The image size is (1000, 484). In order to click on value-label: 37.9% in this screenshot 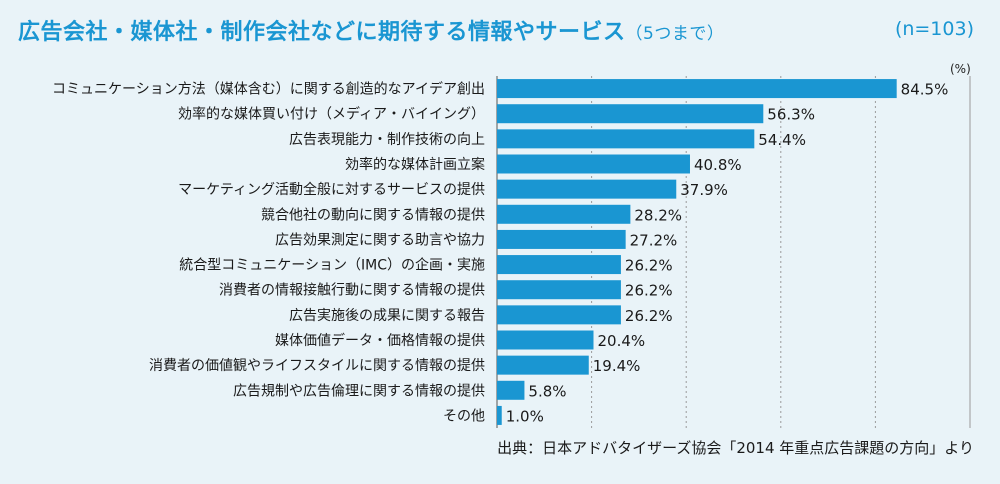, I will do `click(704, 190)`.